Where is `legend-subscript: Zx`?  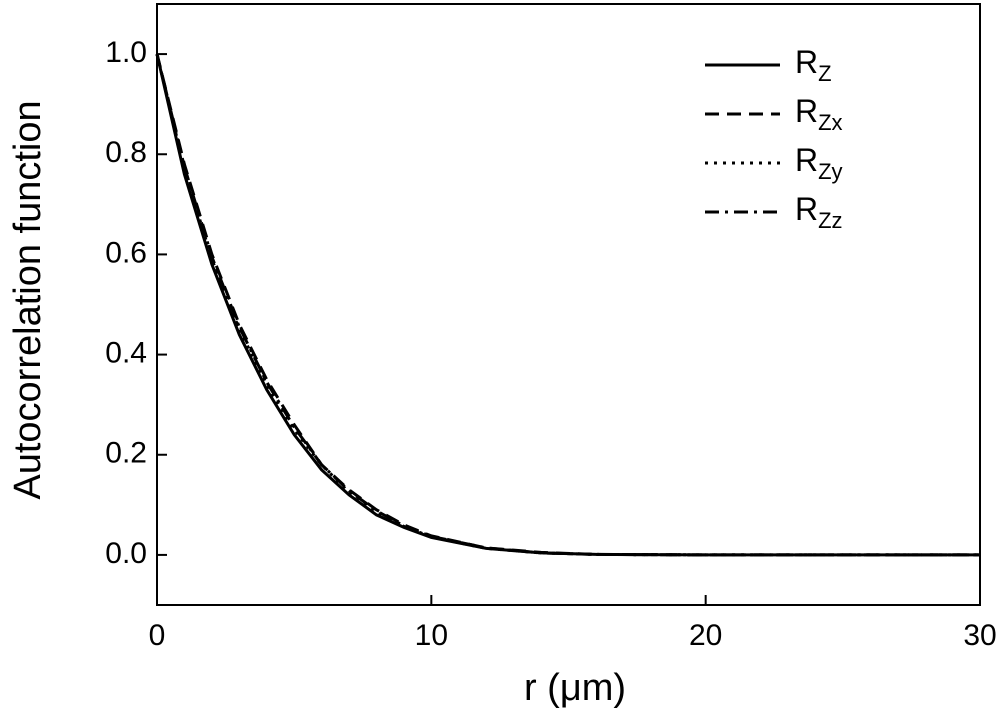 legend-subscript: Zx is located at coordinates (830, 122).